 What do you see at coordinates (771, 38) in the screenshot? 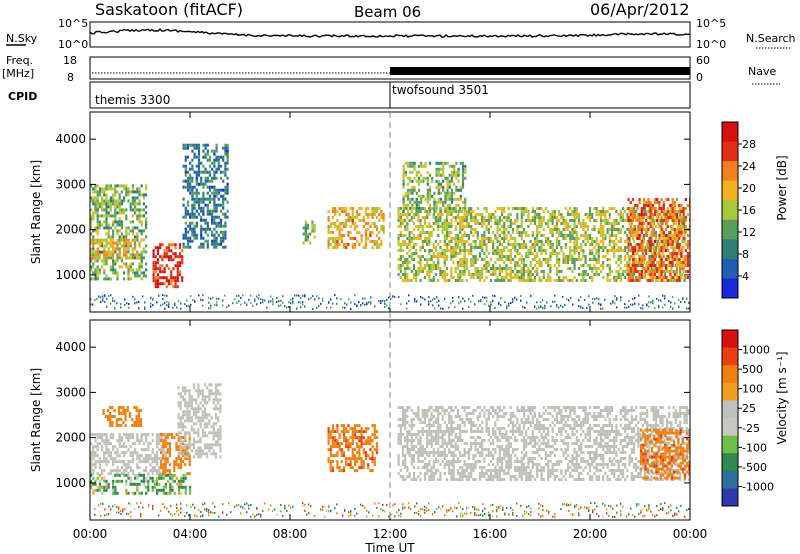
I see `noise-right-label: N.Search` at bounding box center [771, 38].